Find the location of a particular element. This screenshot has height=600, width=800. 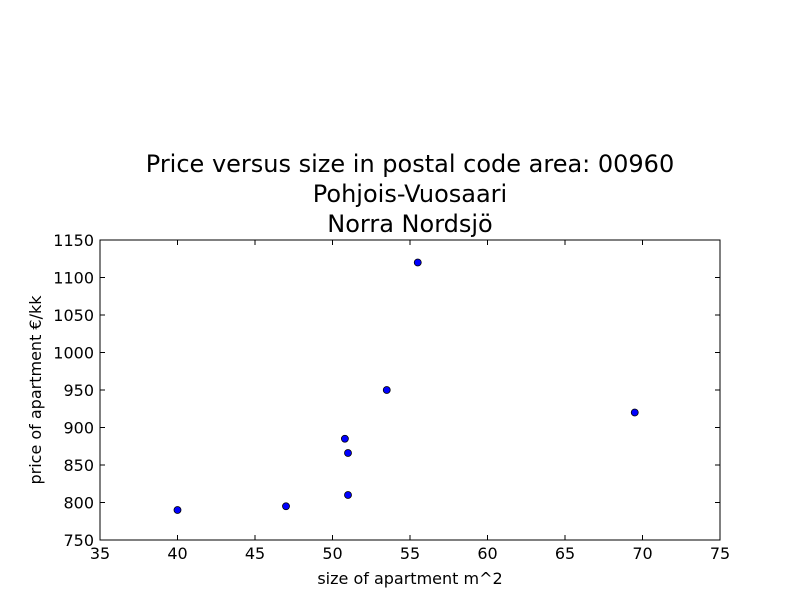

x-tick-label: 65 is located at coordinates (565, 553).